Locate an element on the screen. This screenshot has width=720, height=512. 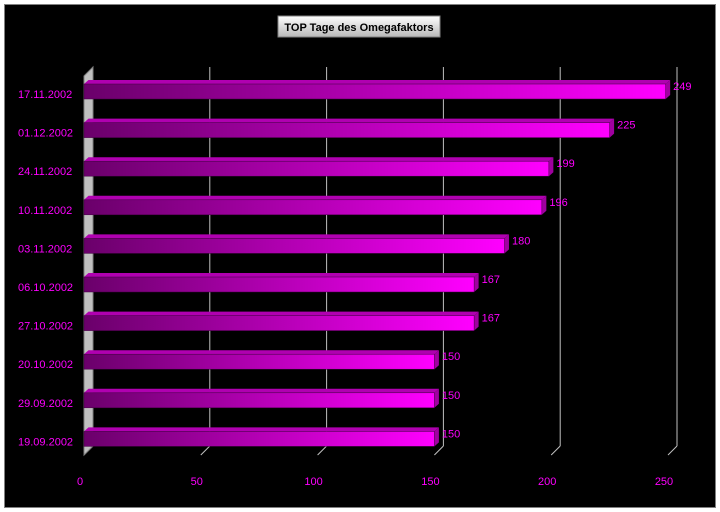
category-label: 27.10.2002 is located at coordinates (45, 327).